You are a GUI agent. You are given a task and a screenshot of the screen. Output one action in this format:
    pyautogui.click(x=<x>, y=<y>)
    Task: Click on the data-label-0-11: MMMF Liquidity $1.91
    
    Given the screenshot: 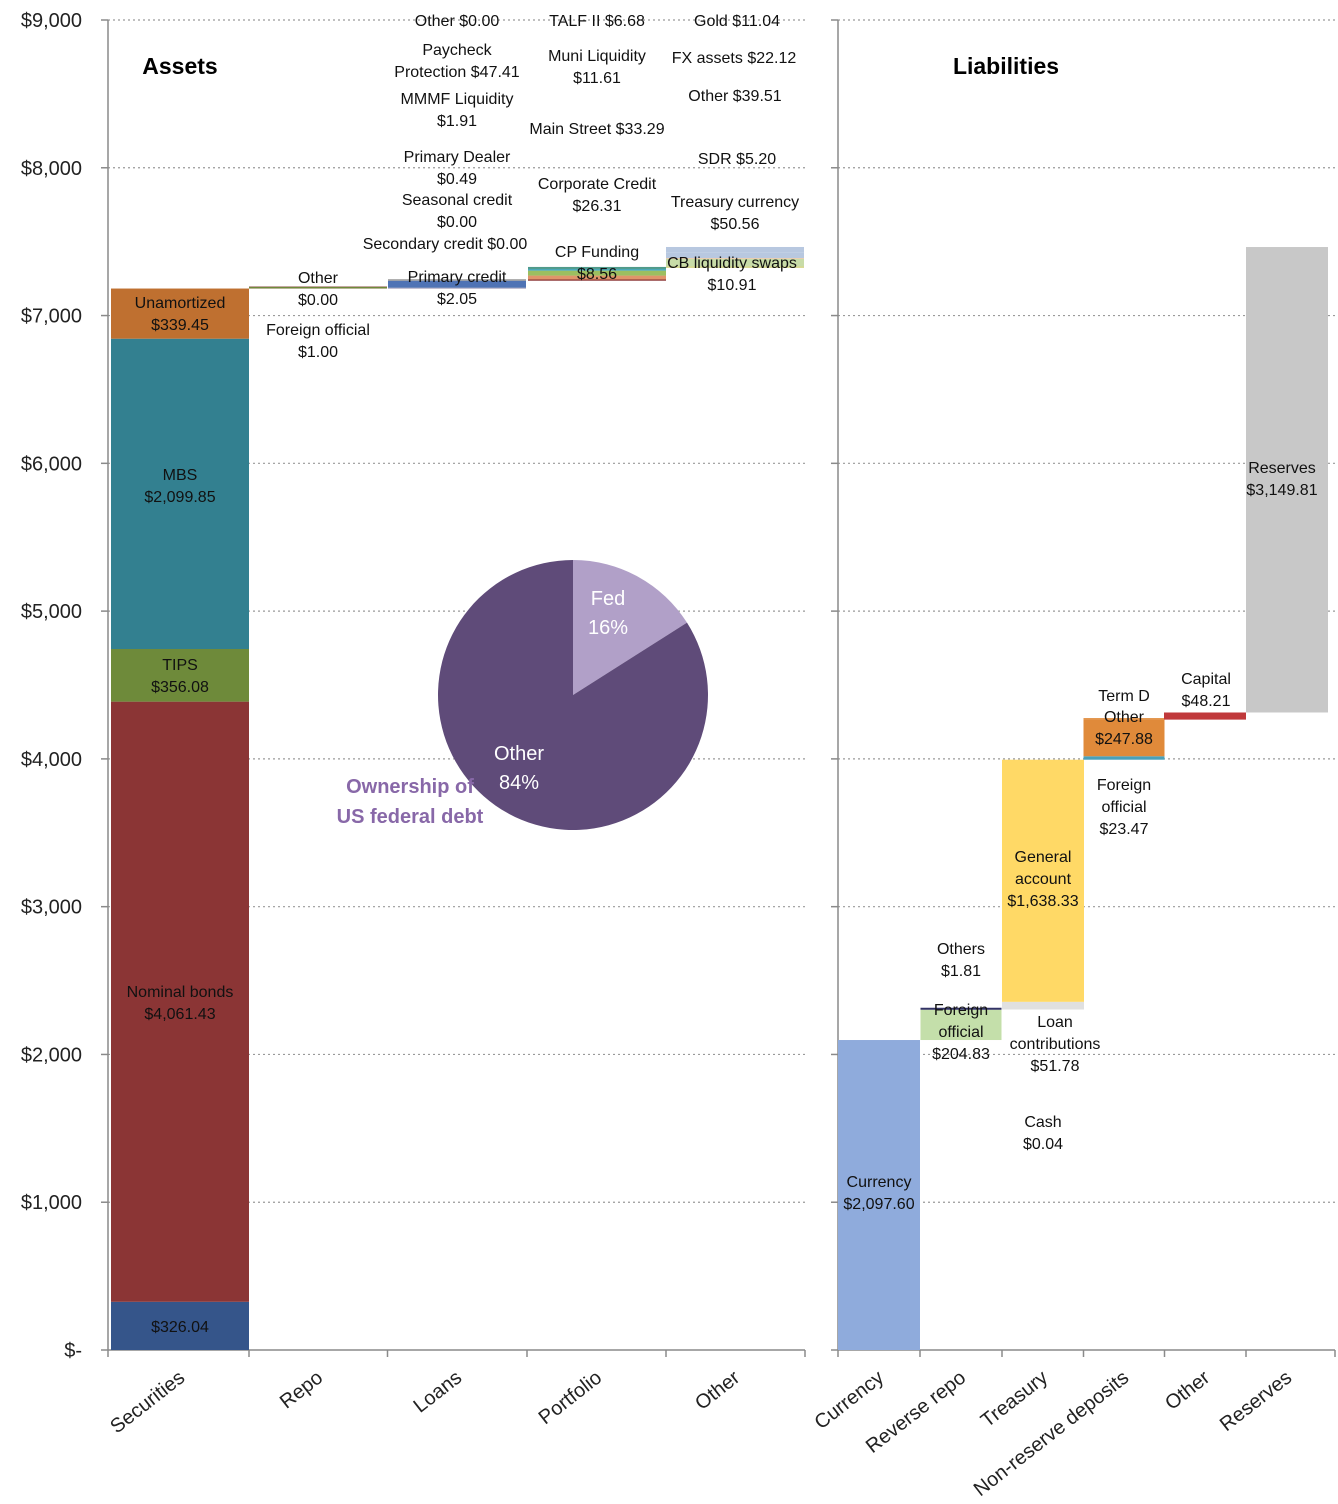 What is the action you would take?
    pyautogui.click(x=457, y=110)
    